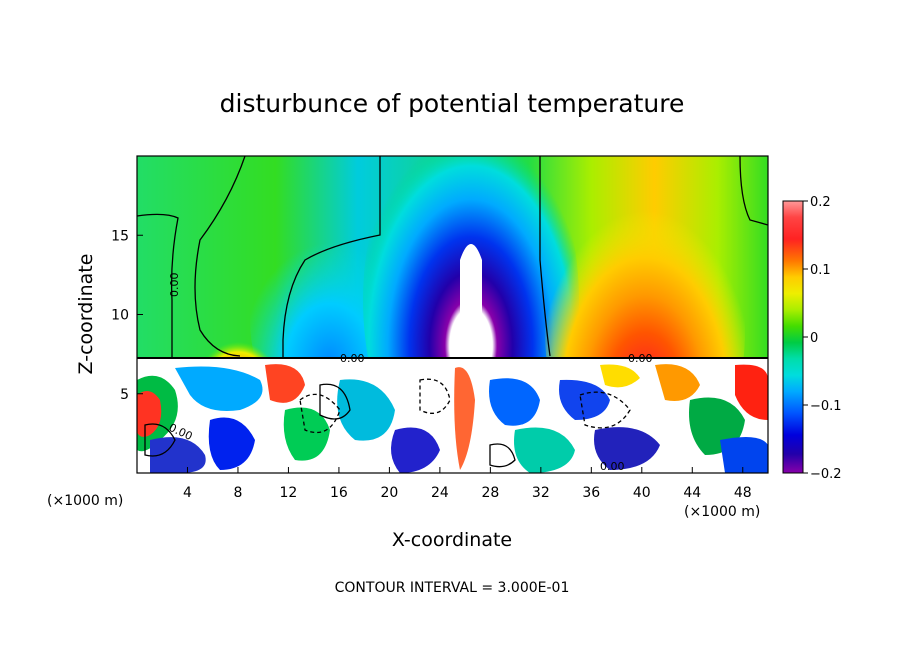  What do you see at coordinates (120, 316) in the screenshot?
I see `y-tick-label: 10` at bounding box center [120, 316].